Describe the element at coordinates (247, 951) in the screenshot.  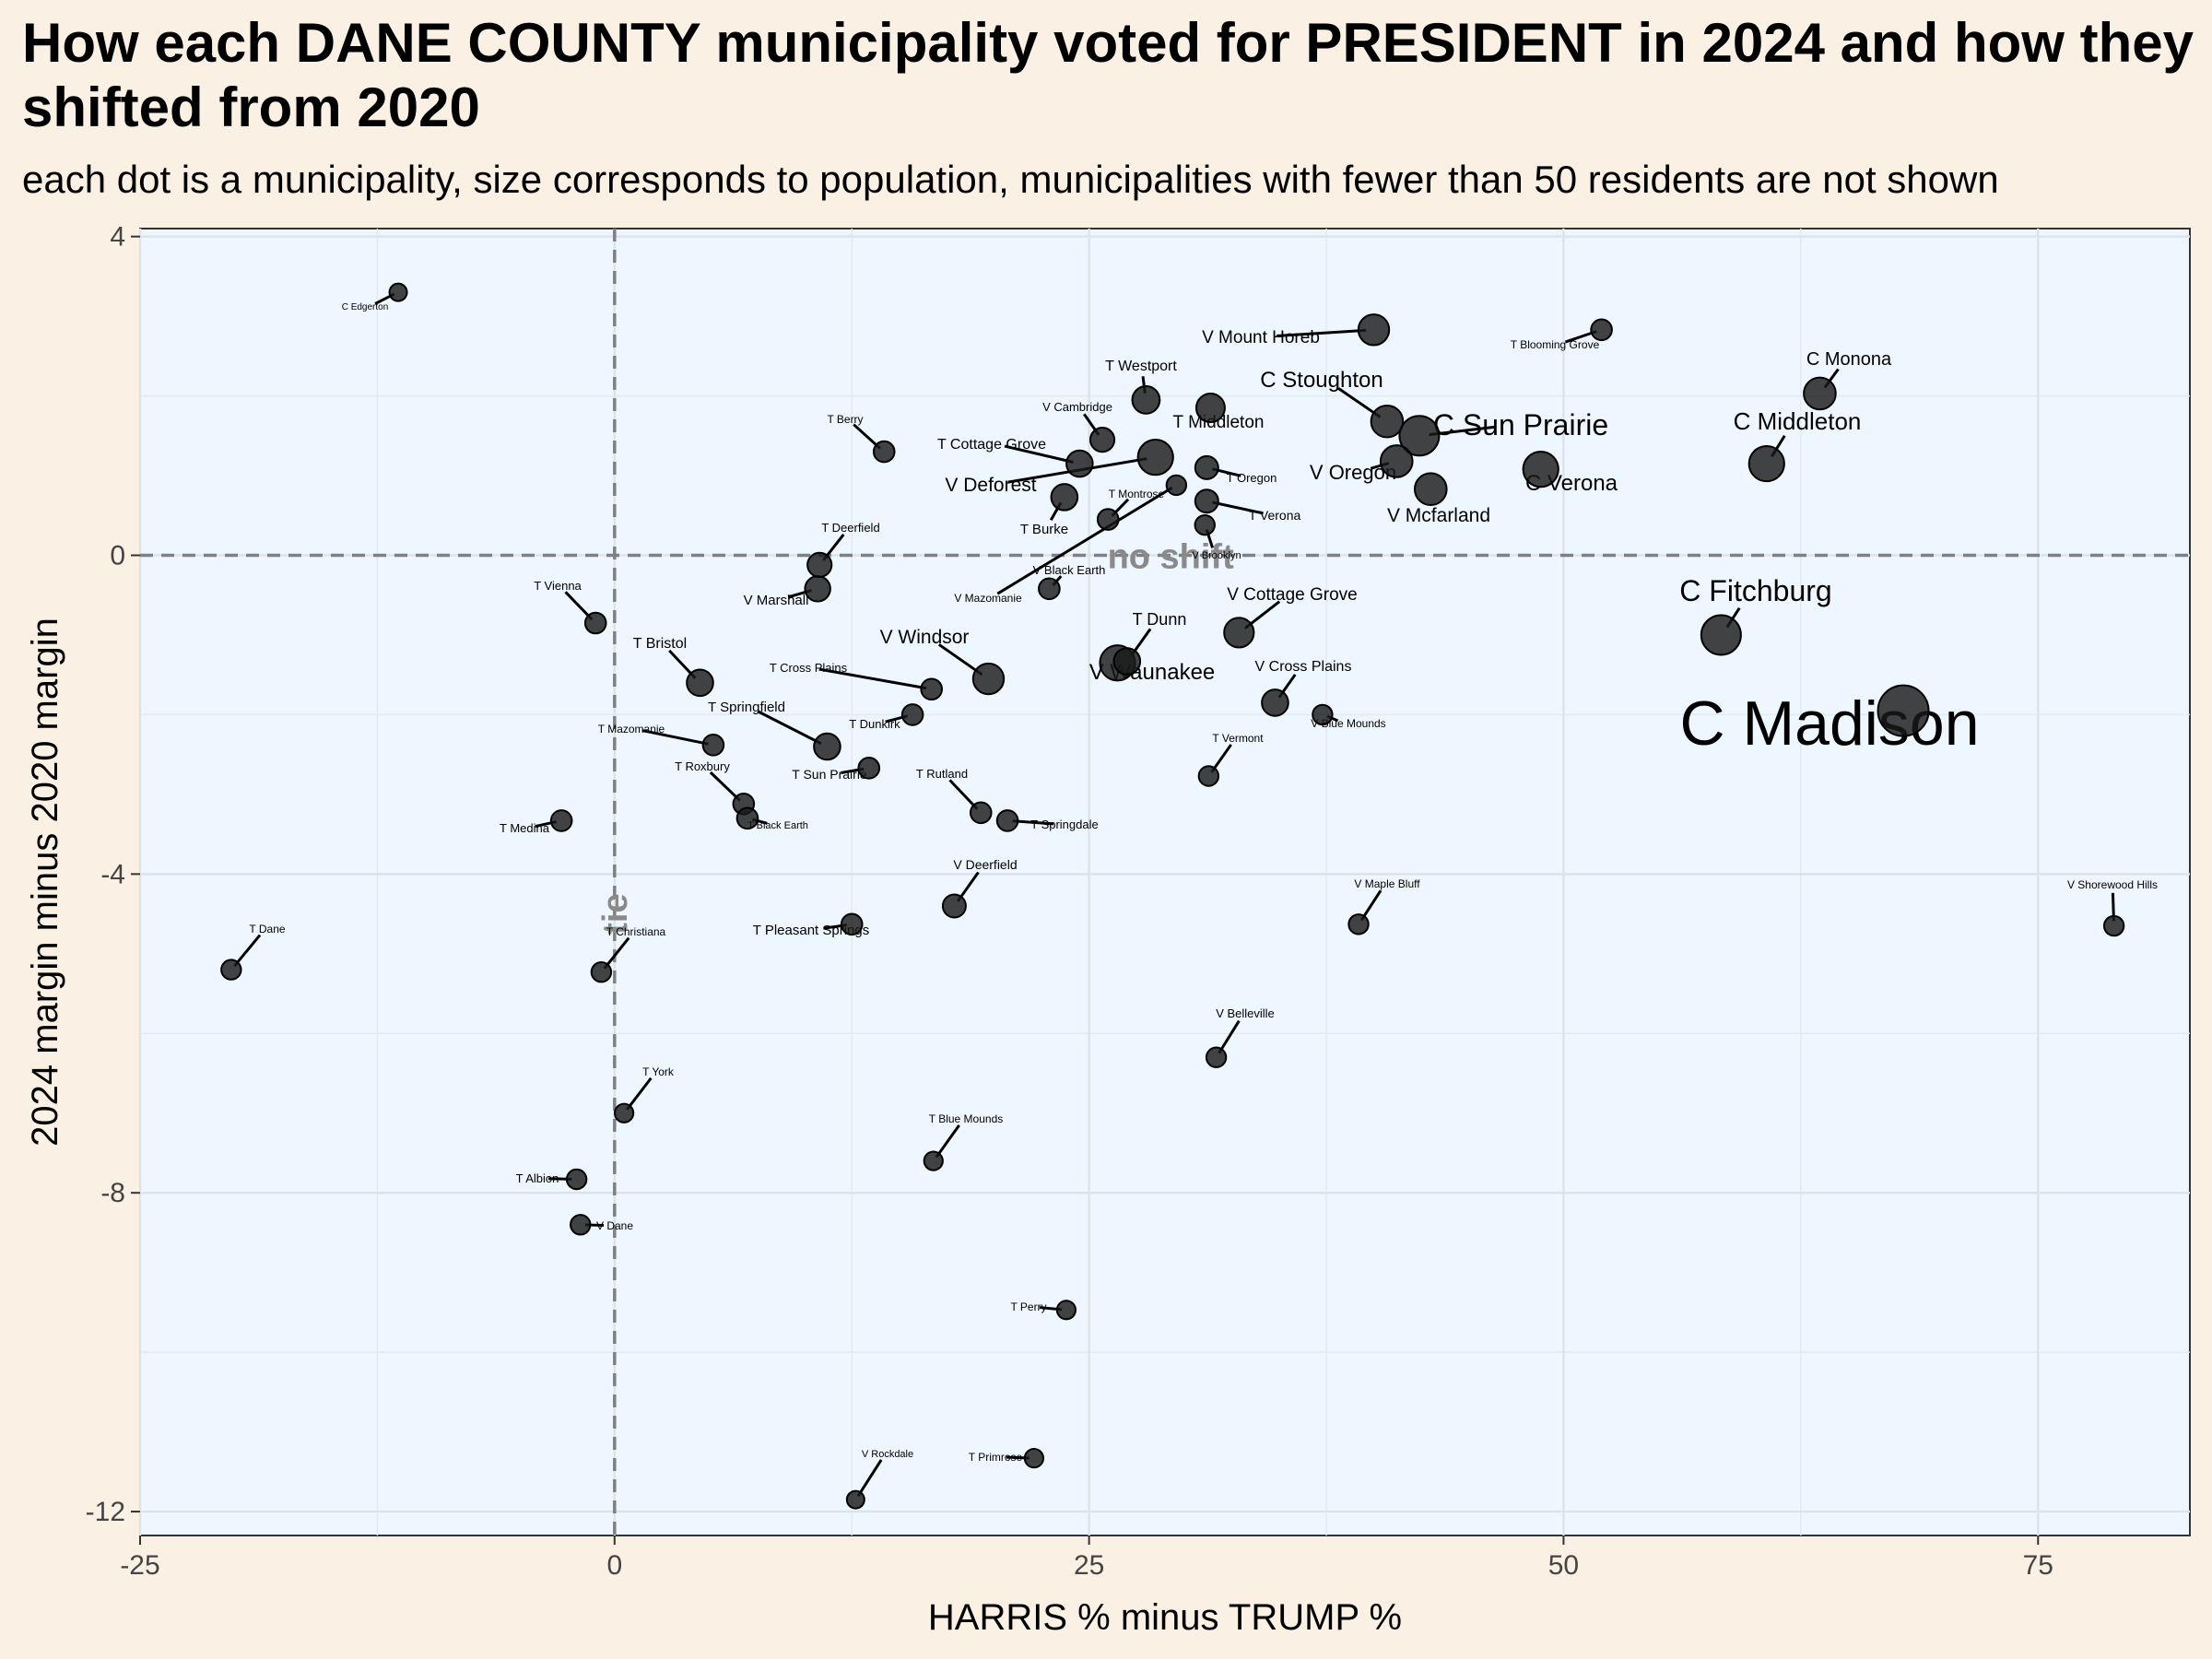
I see `leader-line-t-dane` at that location.